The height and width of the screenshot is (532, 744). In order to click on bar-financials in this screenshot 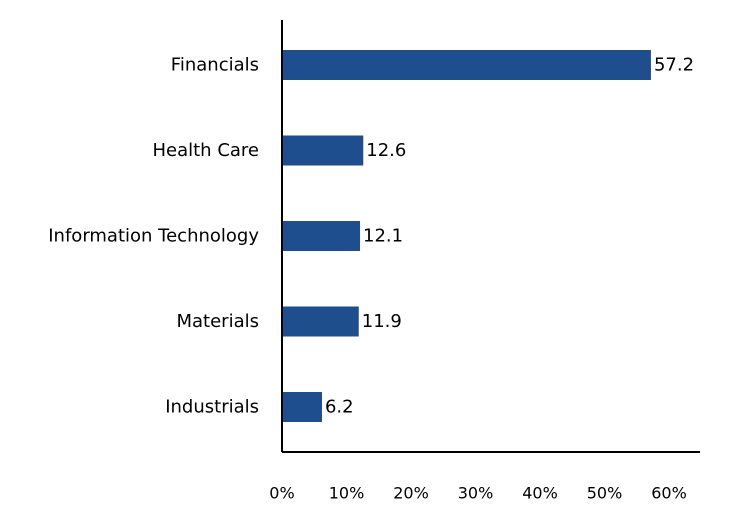, I will do `click(466, 65)`.